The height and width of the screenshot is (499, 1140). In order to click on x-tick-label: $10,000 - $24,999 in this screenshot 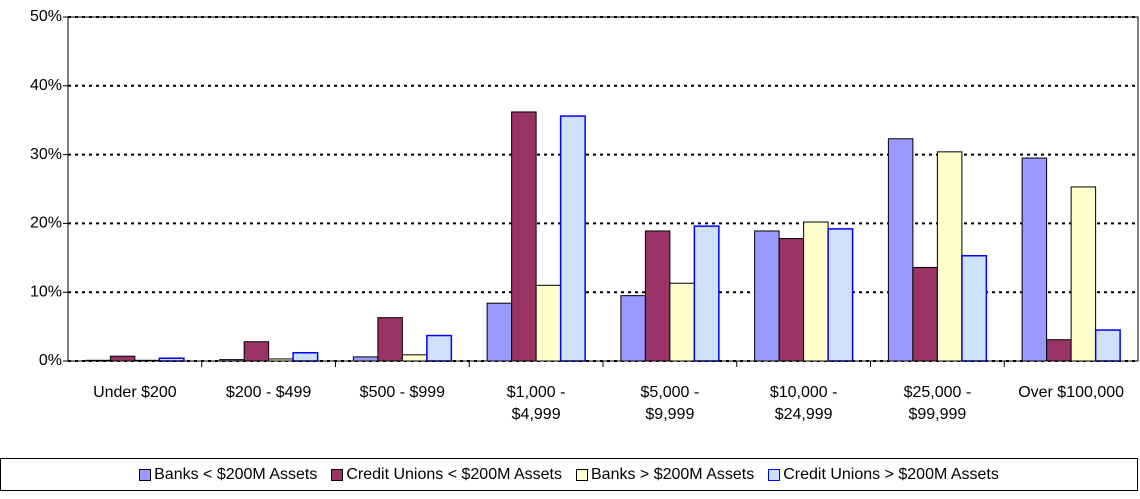, I will do `click(803, 403)`.